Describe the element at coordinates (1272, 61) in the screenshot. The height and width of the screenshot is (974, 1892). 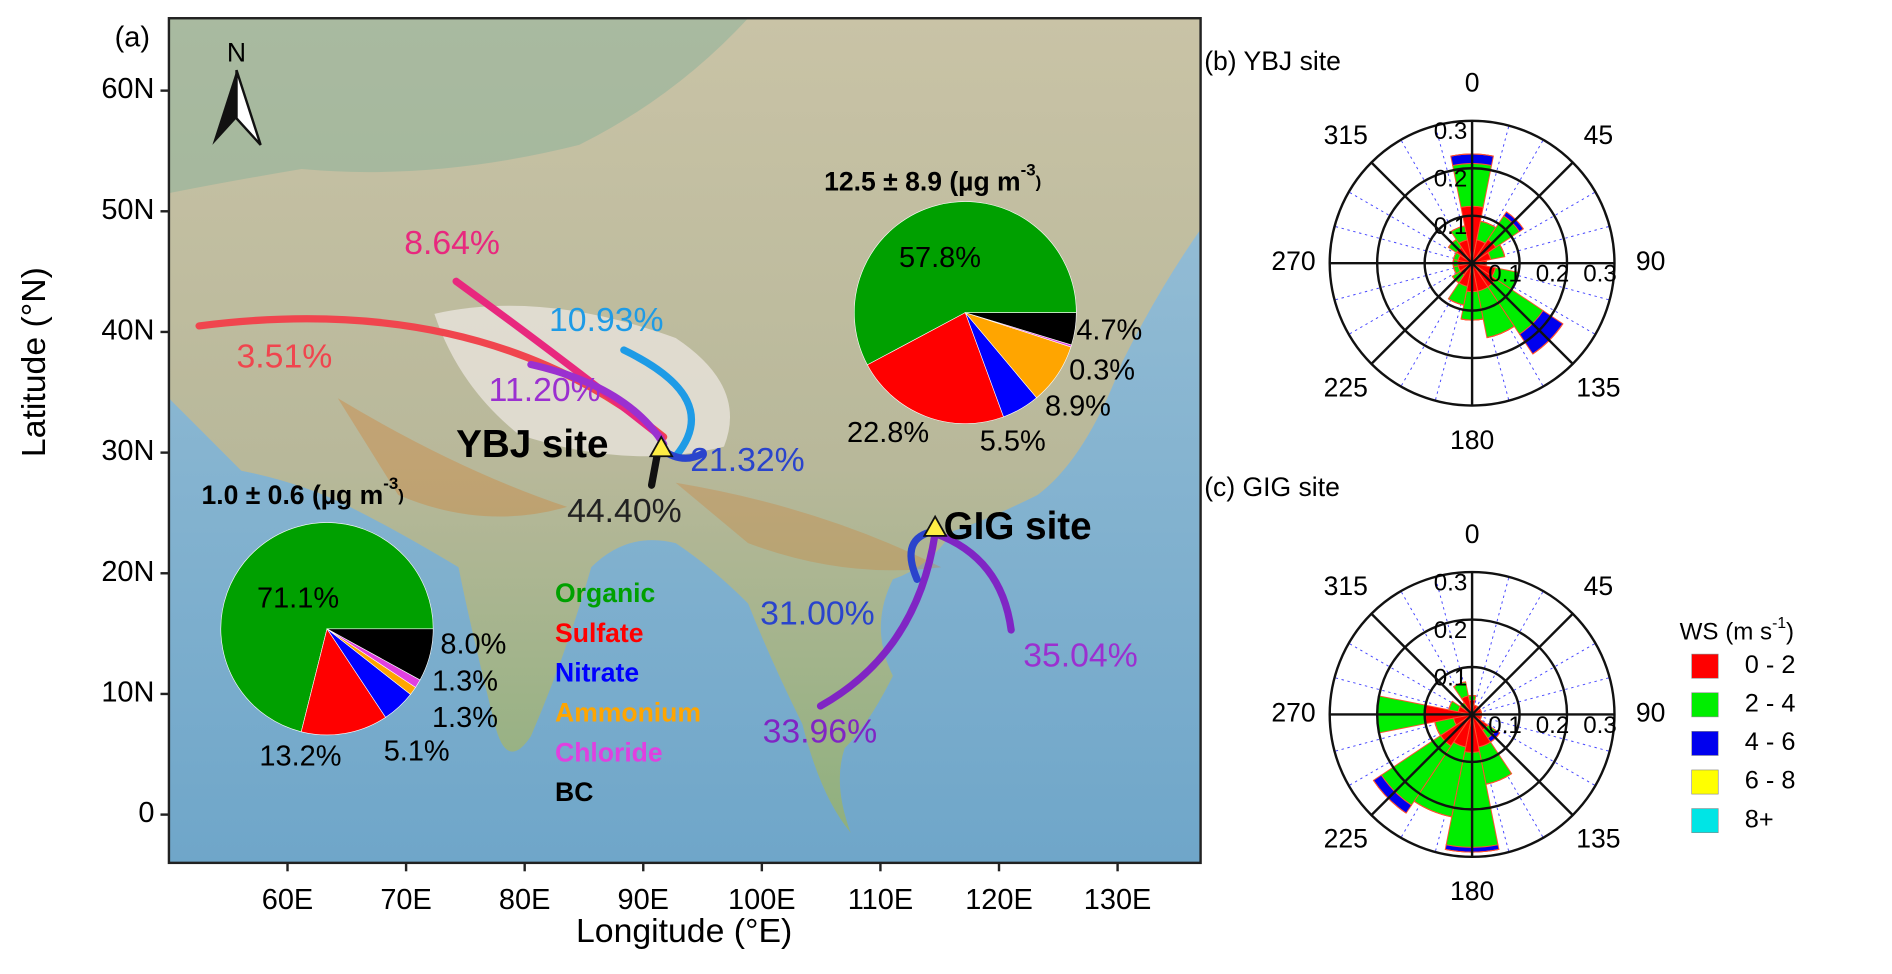
I see `panel-title: (b) YBJ site` at that location.